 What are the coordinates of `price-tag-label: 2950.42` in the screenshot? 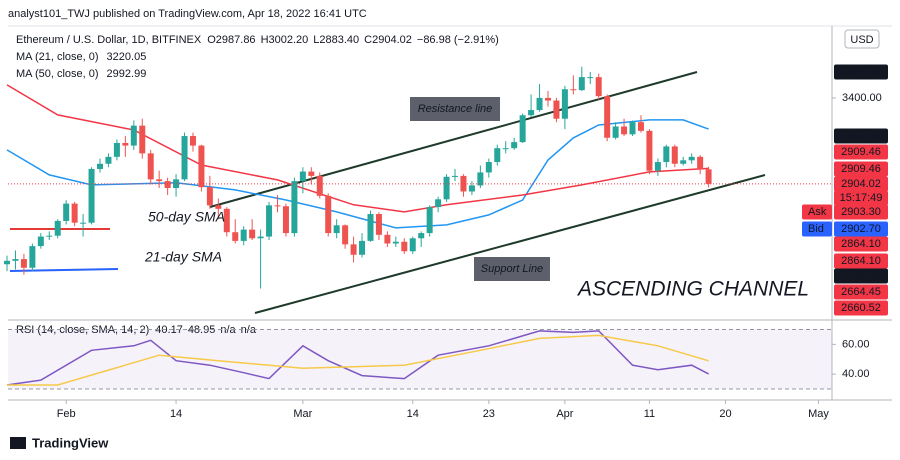 It's located at (861, 136).